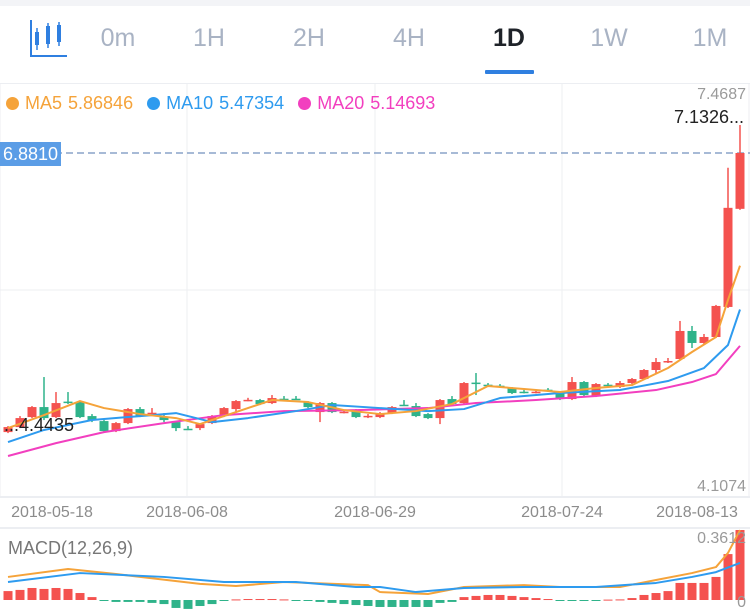 Image resolution: width=750 pixels, height=613 pixels. I want to click on tab-1h: 1H, so click(209, 38).